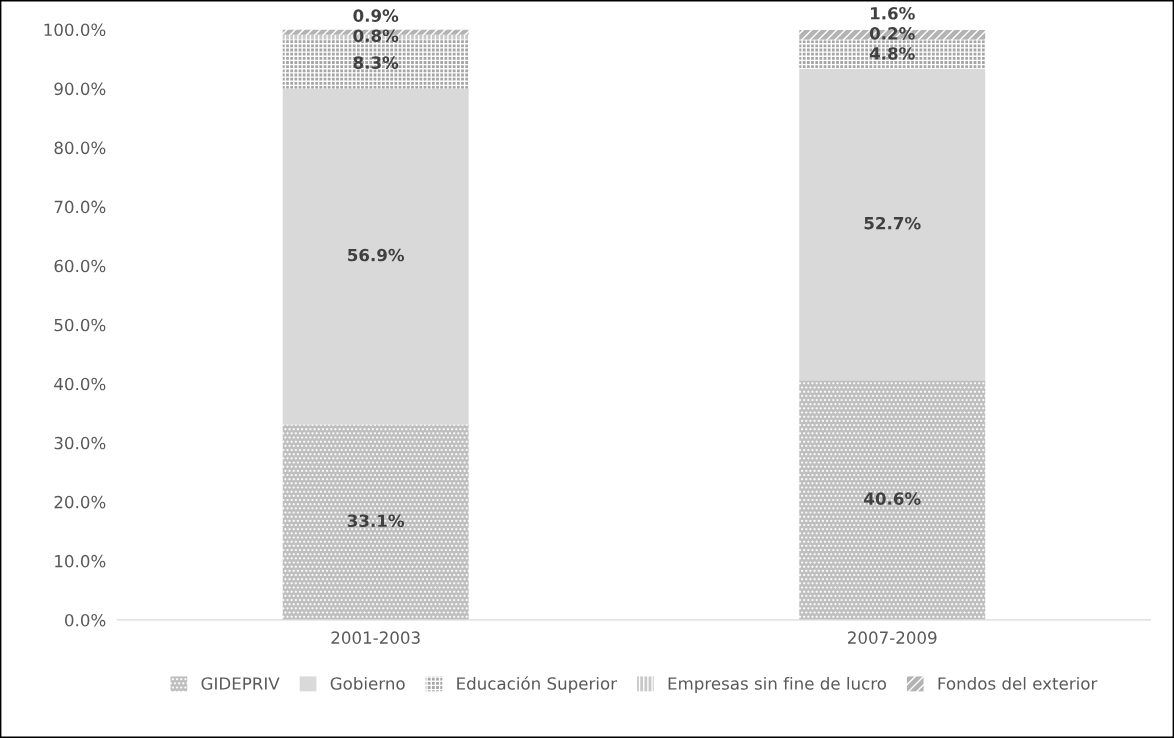 The image size is (1174, 738). I want to click on data-label: 1.6%, so click(893, 13).